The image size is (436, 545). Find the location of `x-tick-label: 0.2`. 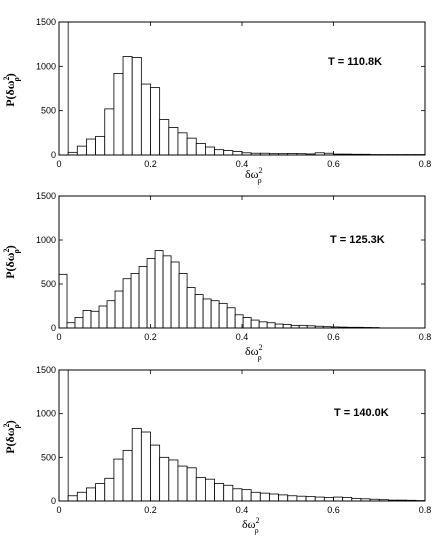

x-tick-label: 0.2 is located at coordinates (150, 510).